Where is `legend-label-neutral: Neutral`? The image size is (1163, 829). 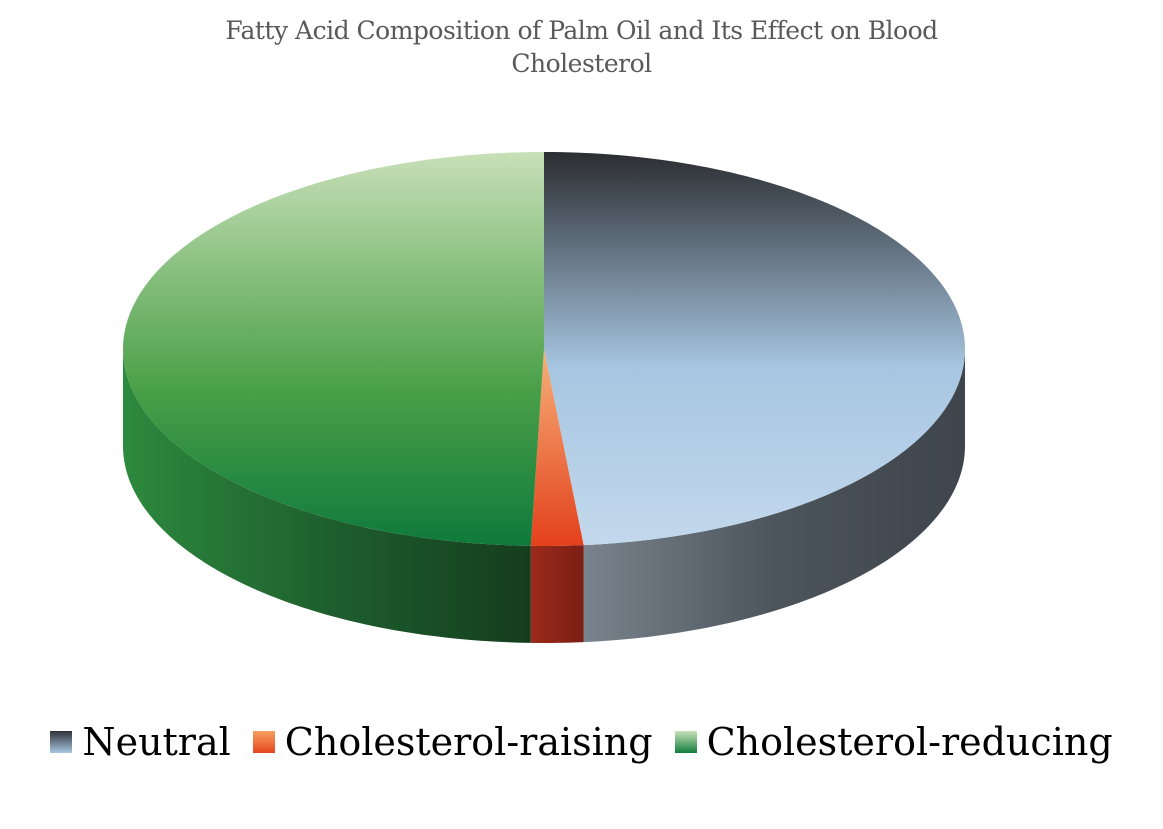 legend-label-neutral: Neutral is located at coordinates (156, 742).